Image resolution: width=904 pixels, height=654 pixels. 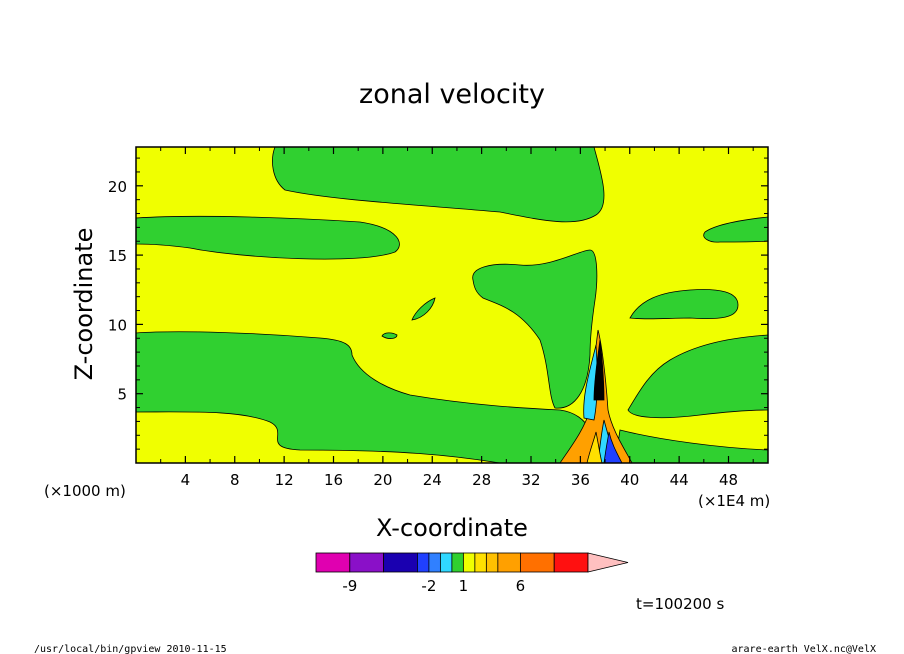 What do you see at coordinates (117, 187) in the screenshot?
I see `y-tick-label: 20` at bounding box center [117, 187].